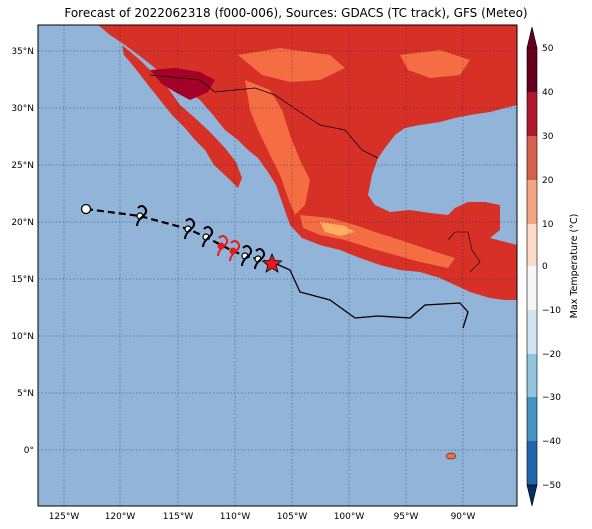 The image size is (592, 529). Describe the element at coordinates (64, 517) in the screenshot. I see `lon-tick: 125°W` at that location.